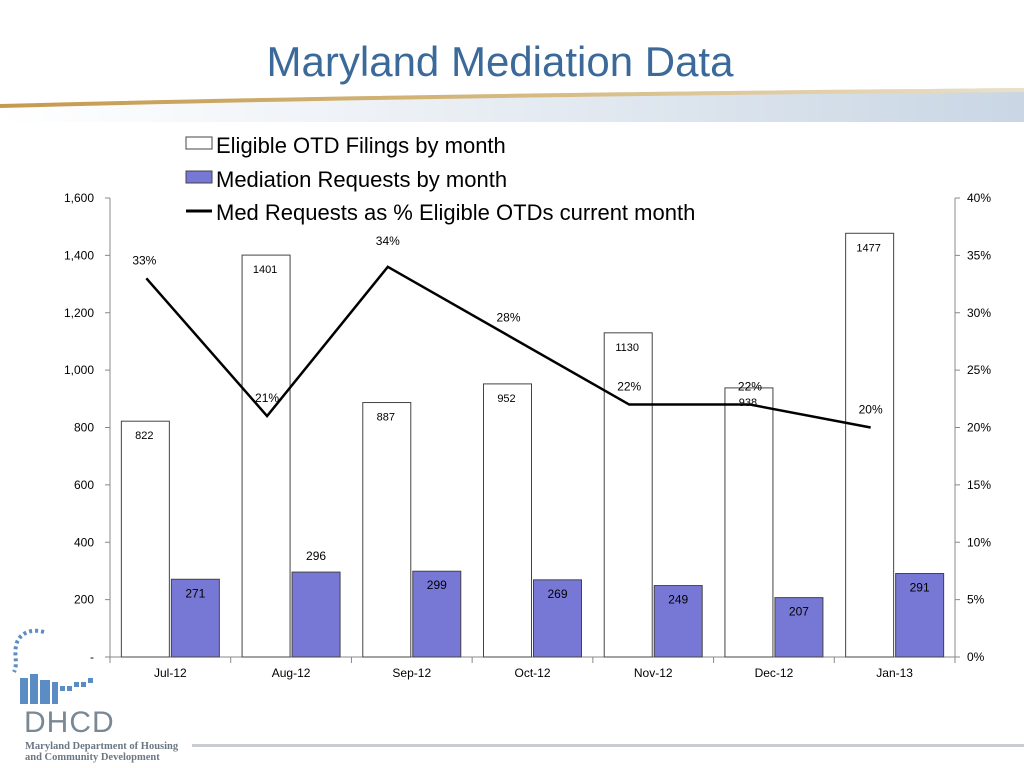  Describe the element at coordinates (92, 657) in the screenshot. I see `y-left-tick-label: -` at that location.